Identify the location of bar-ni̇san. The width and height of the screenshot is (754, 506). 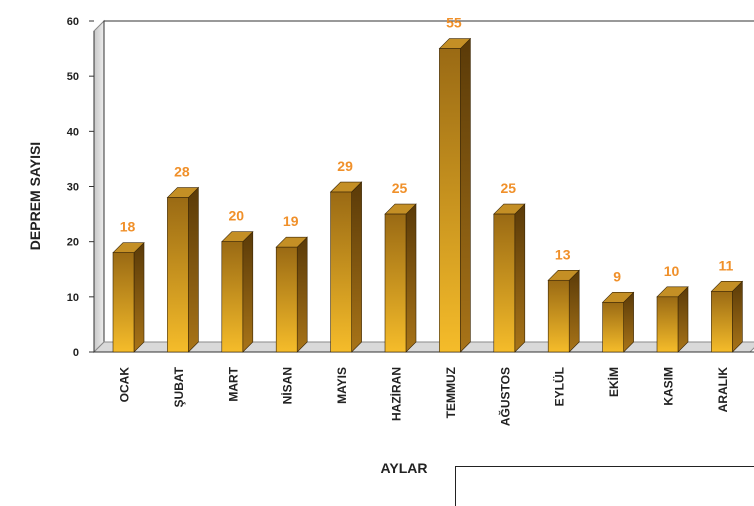
(291, 294).